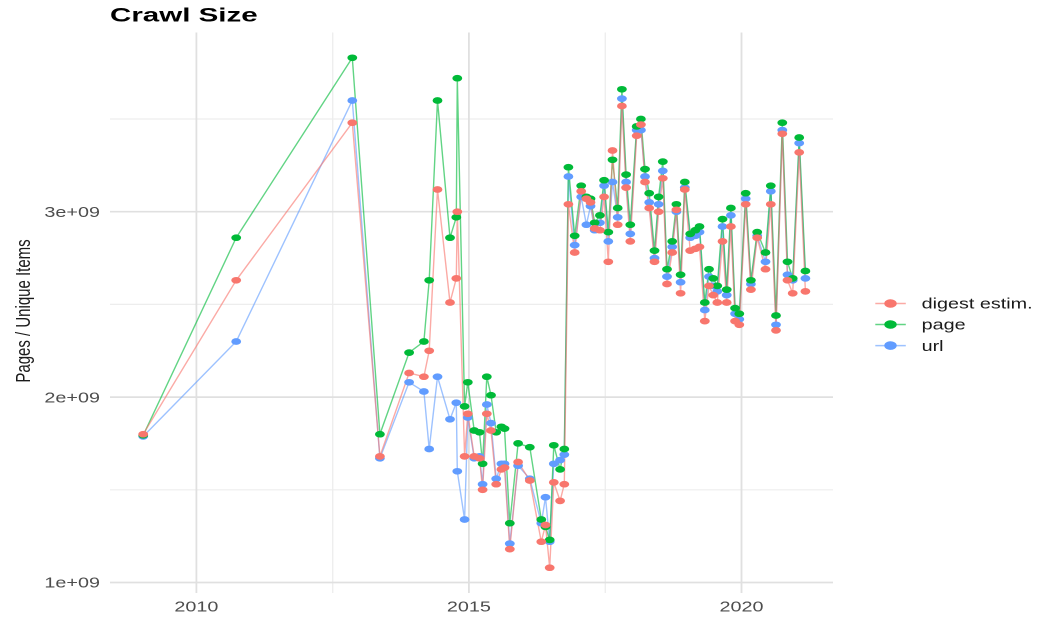  I want to click on svg-text: 2e+09, so click(72, 397).